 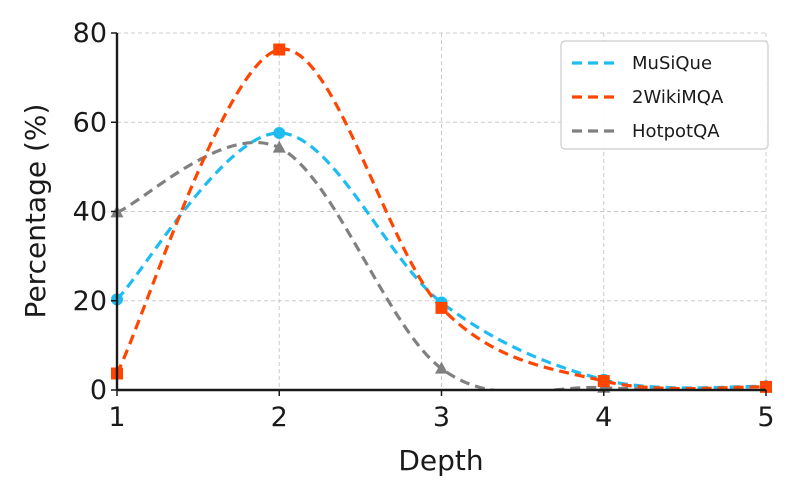 I want to click on legend-label-2wikimqa: 2WikiMQA, so click(x=678, y=97).